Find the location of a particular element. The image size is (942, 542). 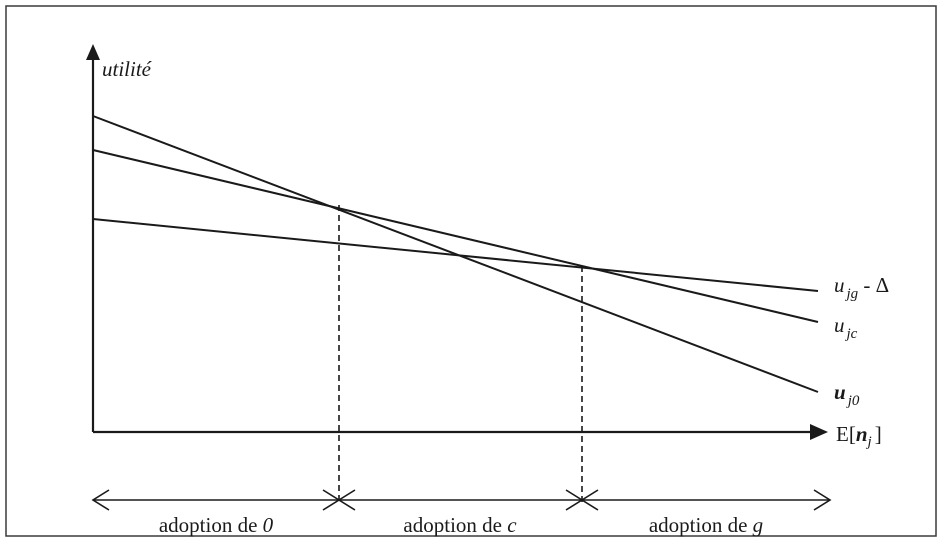

x-axis-label-sub: j is located at coordinates (869, 442).